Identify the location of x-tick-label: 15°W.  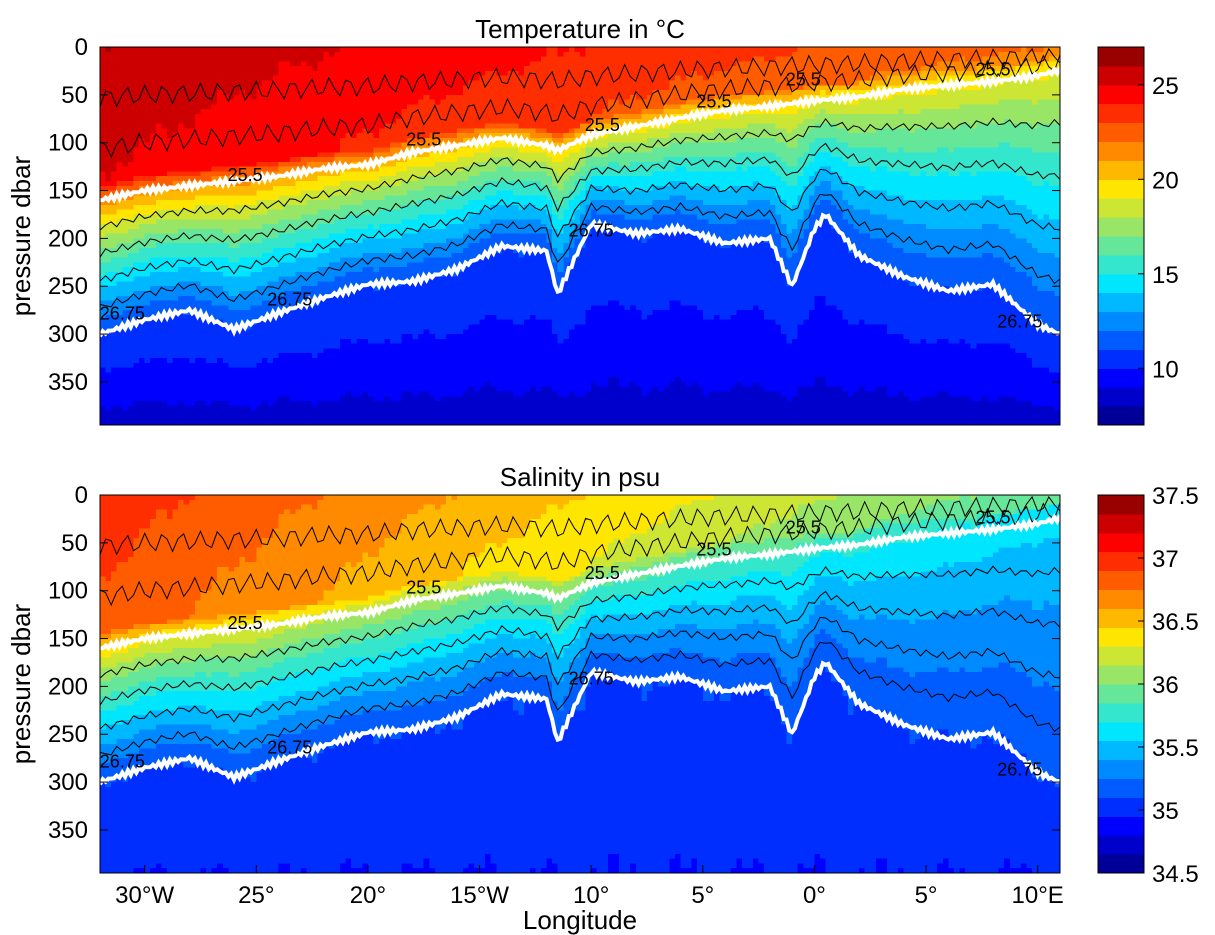
(479, 895).